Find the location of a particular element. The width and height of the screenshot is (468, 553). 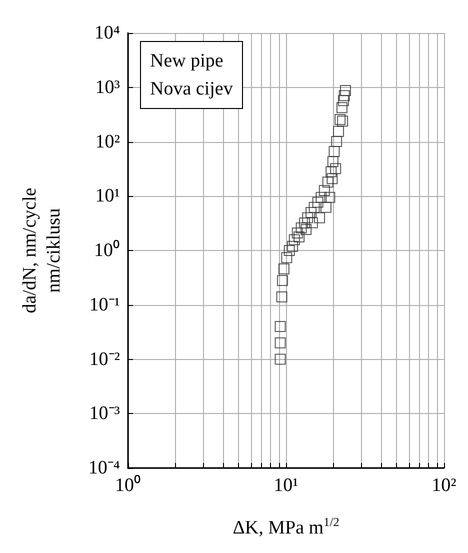

annotation: New pipe is located at coordinates (187, 61).